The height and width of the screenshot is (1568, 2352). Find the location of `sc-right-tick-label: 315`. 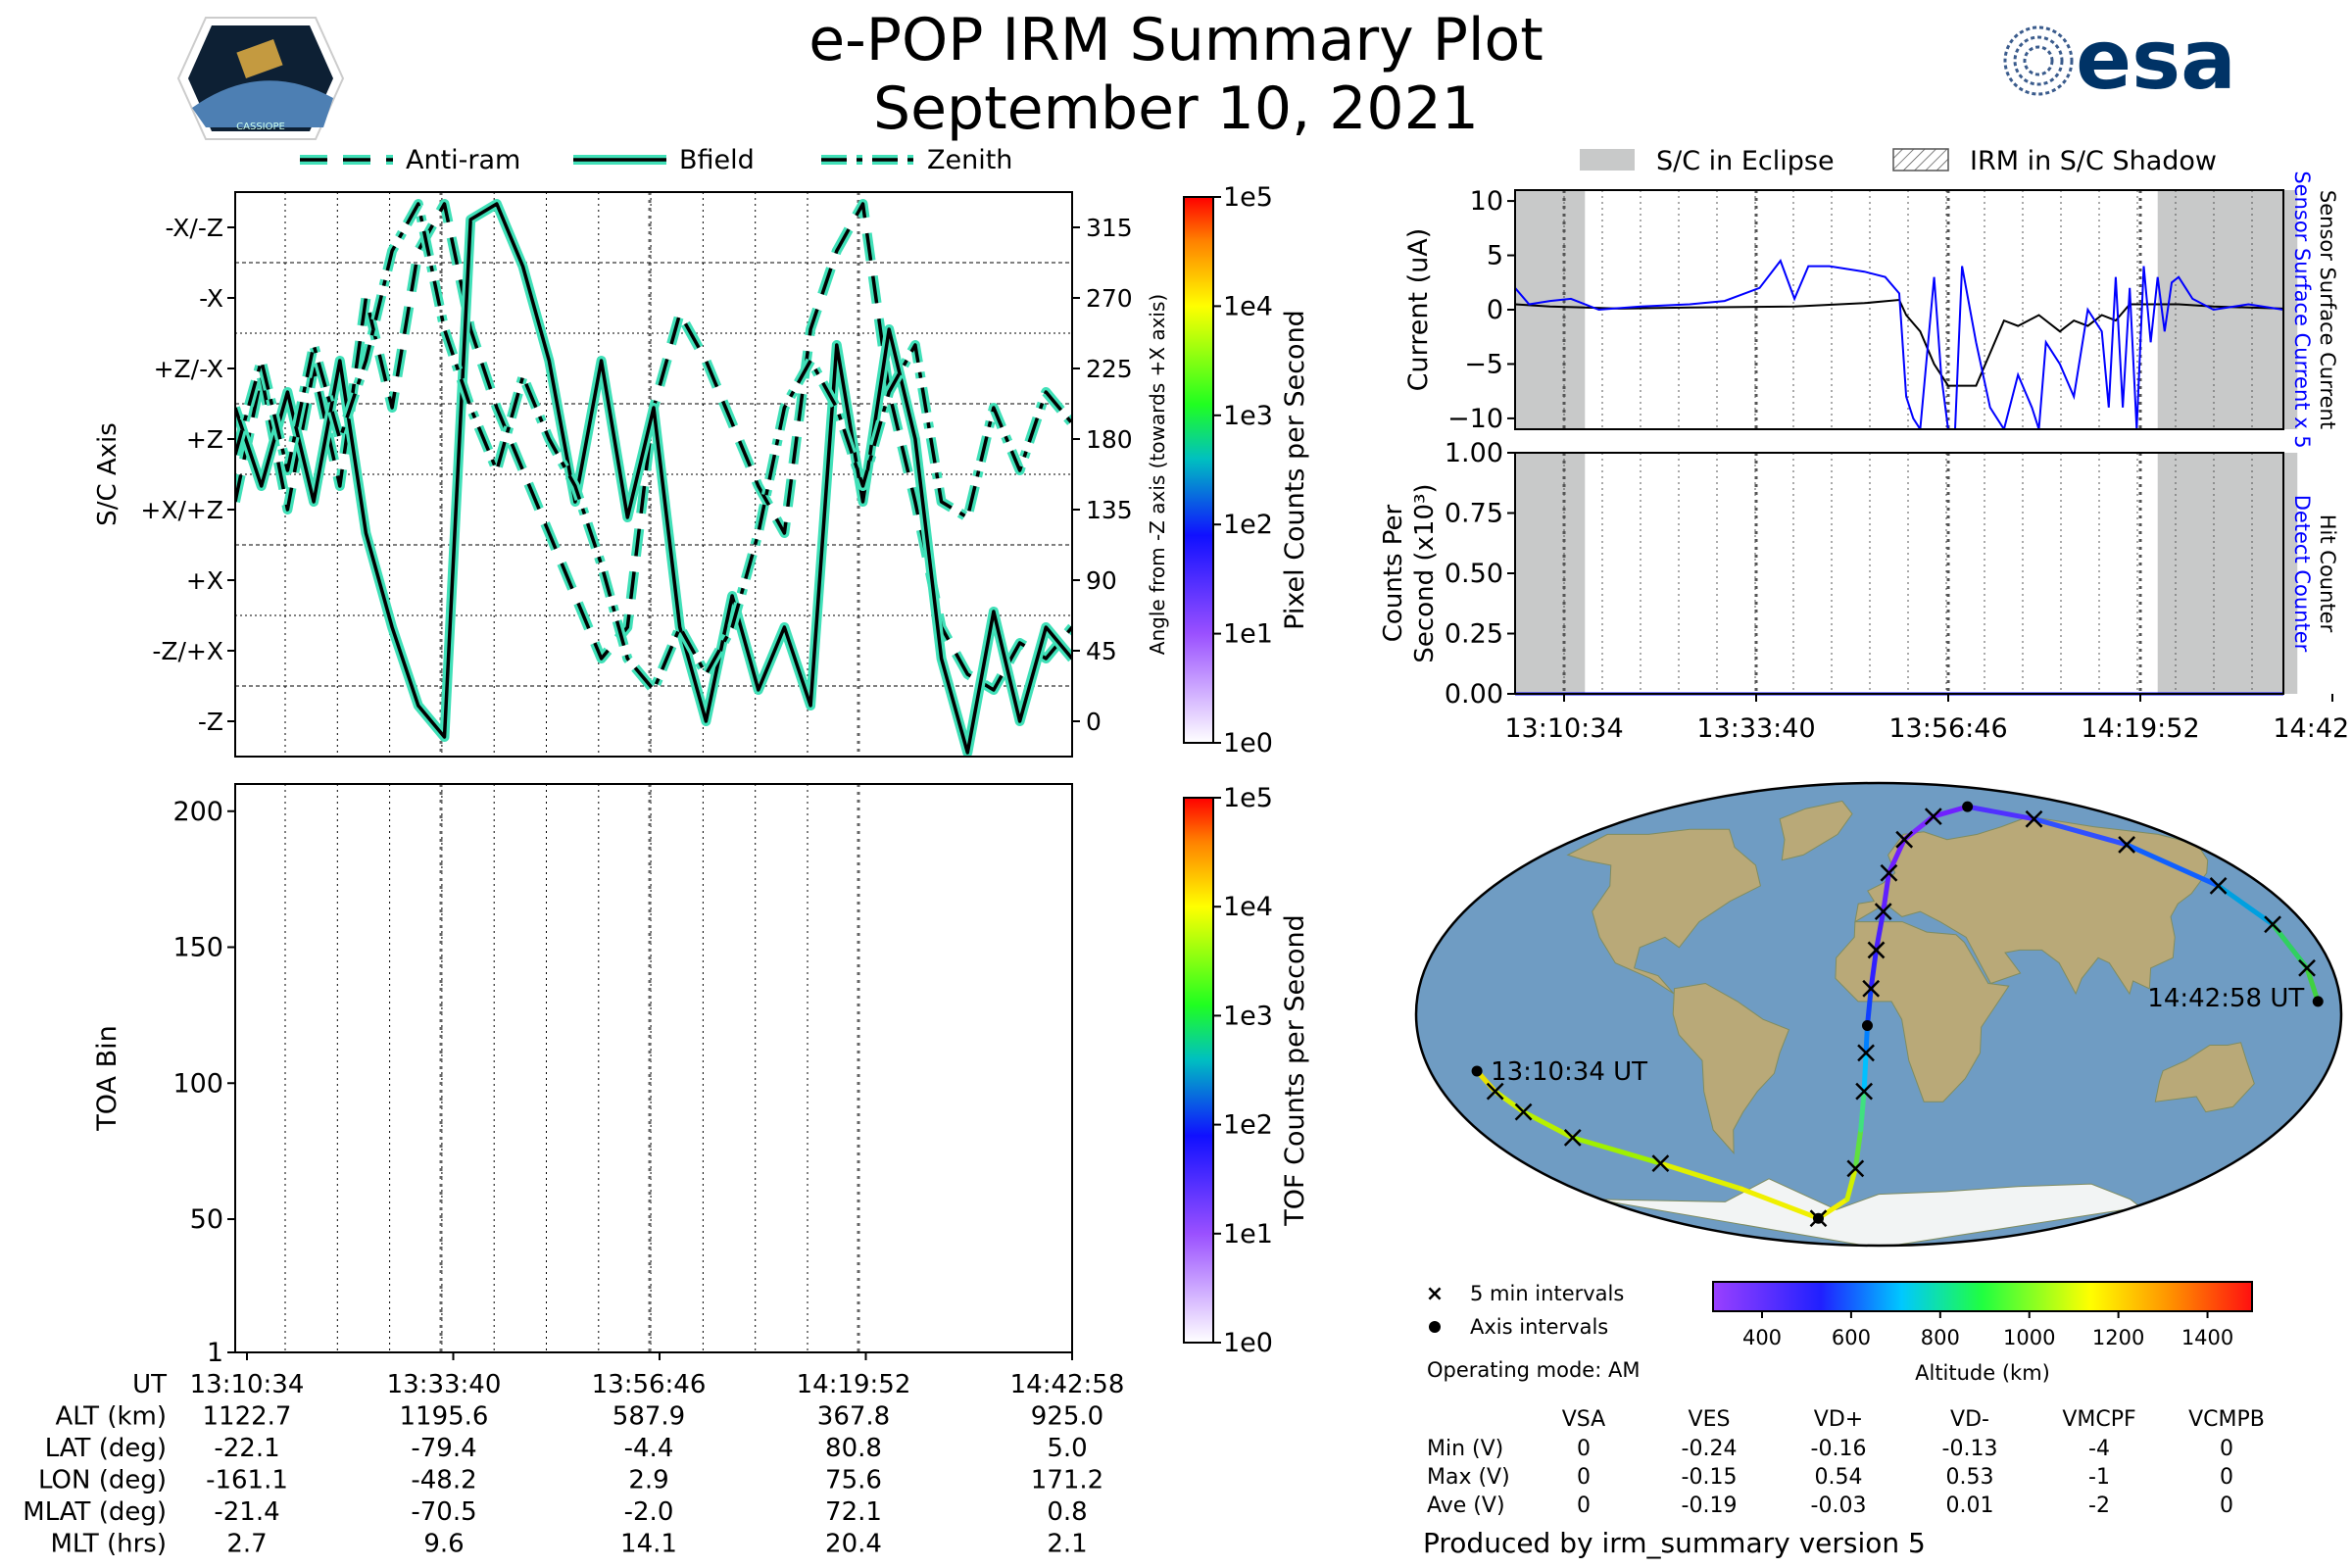

sc-right-tick-label: 315 is located at coordinates (1109, 228).